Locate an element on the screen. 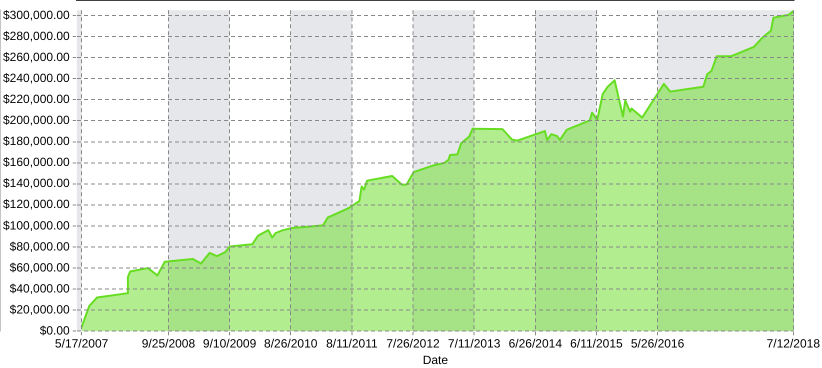 Image resolution: width=822 pixels, height=368 pixels. y-tick-label: $240,000.00 is located at coordinates (36, 77).